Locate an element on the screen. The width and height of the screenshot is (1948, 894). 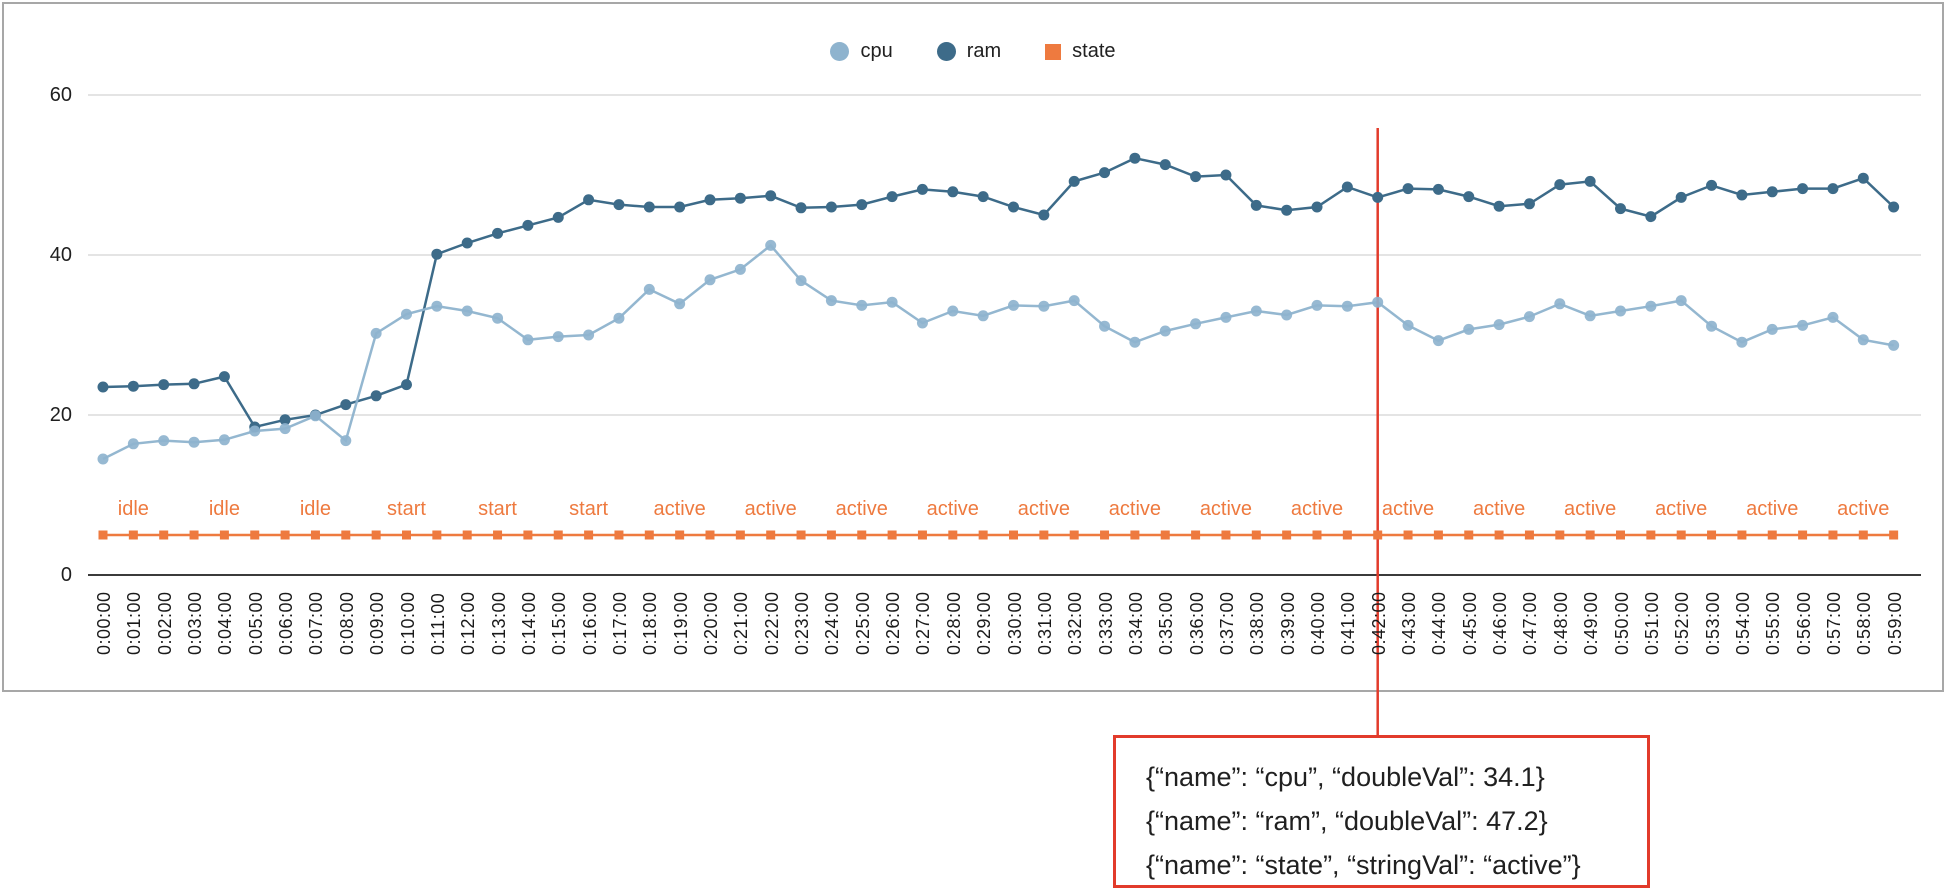
legend-item-ram: ram is located at coordinates (968, 51).